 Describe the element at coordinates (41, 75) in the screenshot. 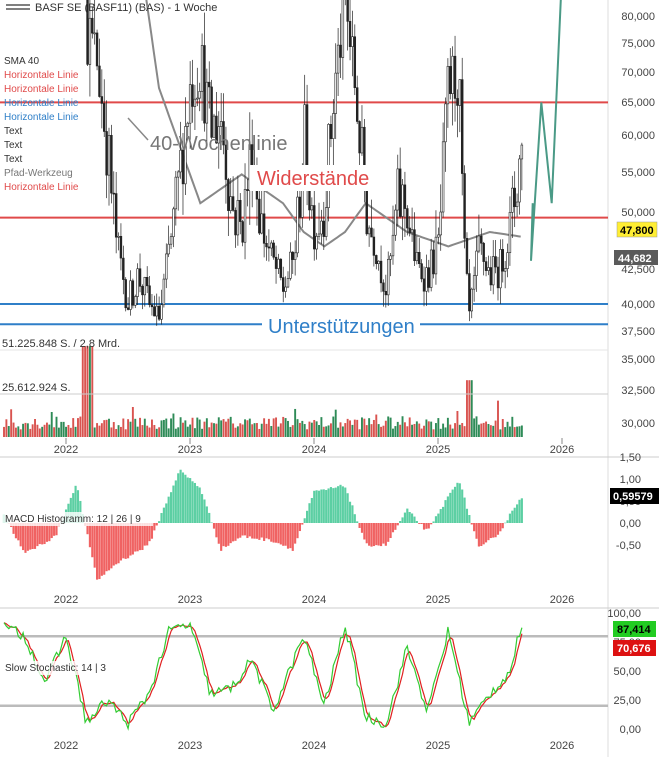

I see `legend-item-hline-1: Horizontale Linie` at that location.